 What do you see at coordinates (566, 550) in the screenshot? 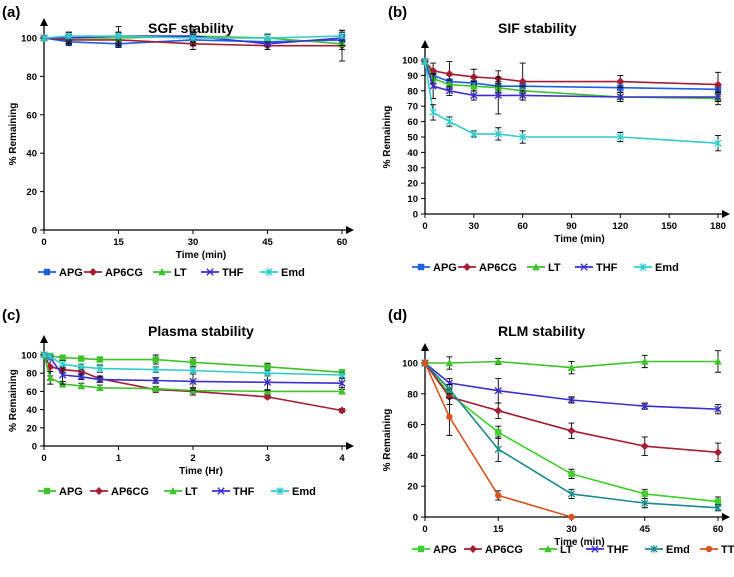
I see `legend-label: LT` at bounding box center [566, 550].